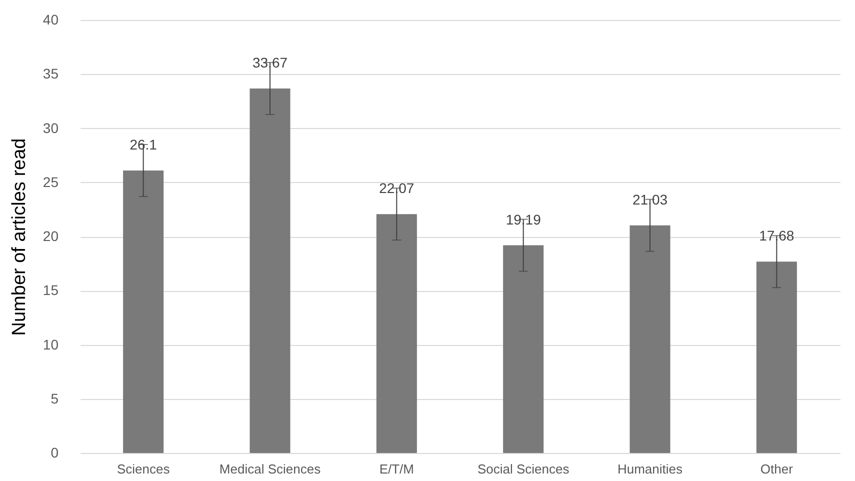 This screenshot has height=481, width=855. Describe the element at coordinates (143, 469) in the screenshot. I see `x-tick-label: Sciences` at that location.